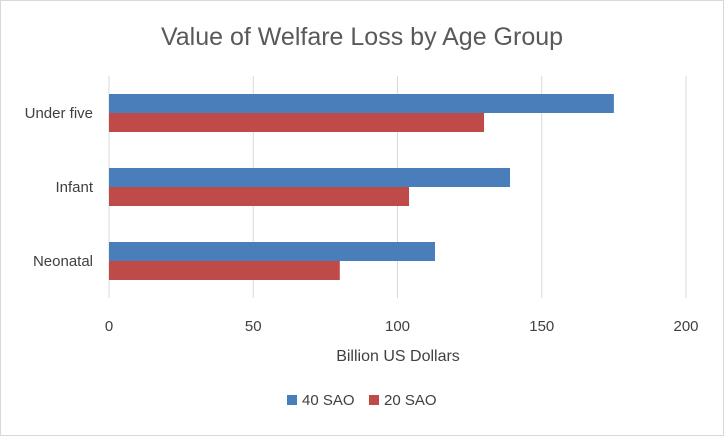  I want to click on category-label: Infant, so click(74, 187).